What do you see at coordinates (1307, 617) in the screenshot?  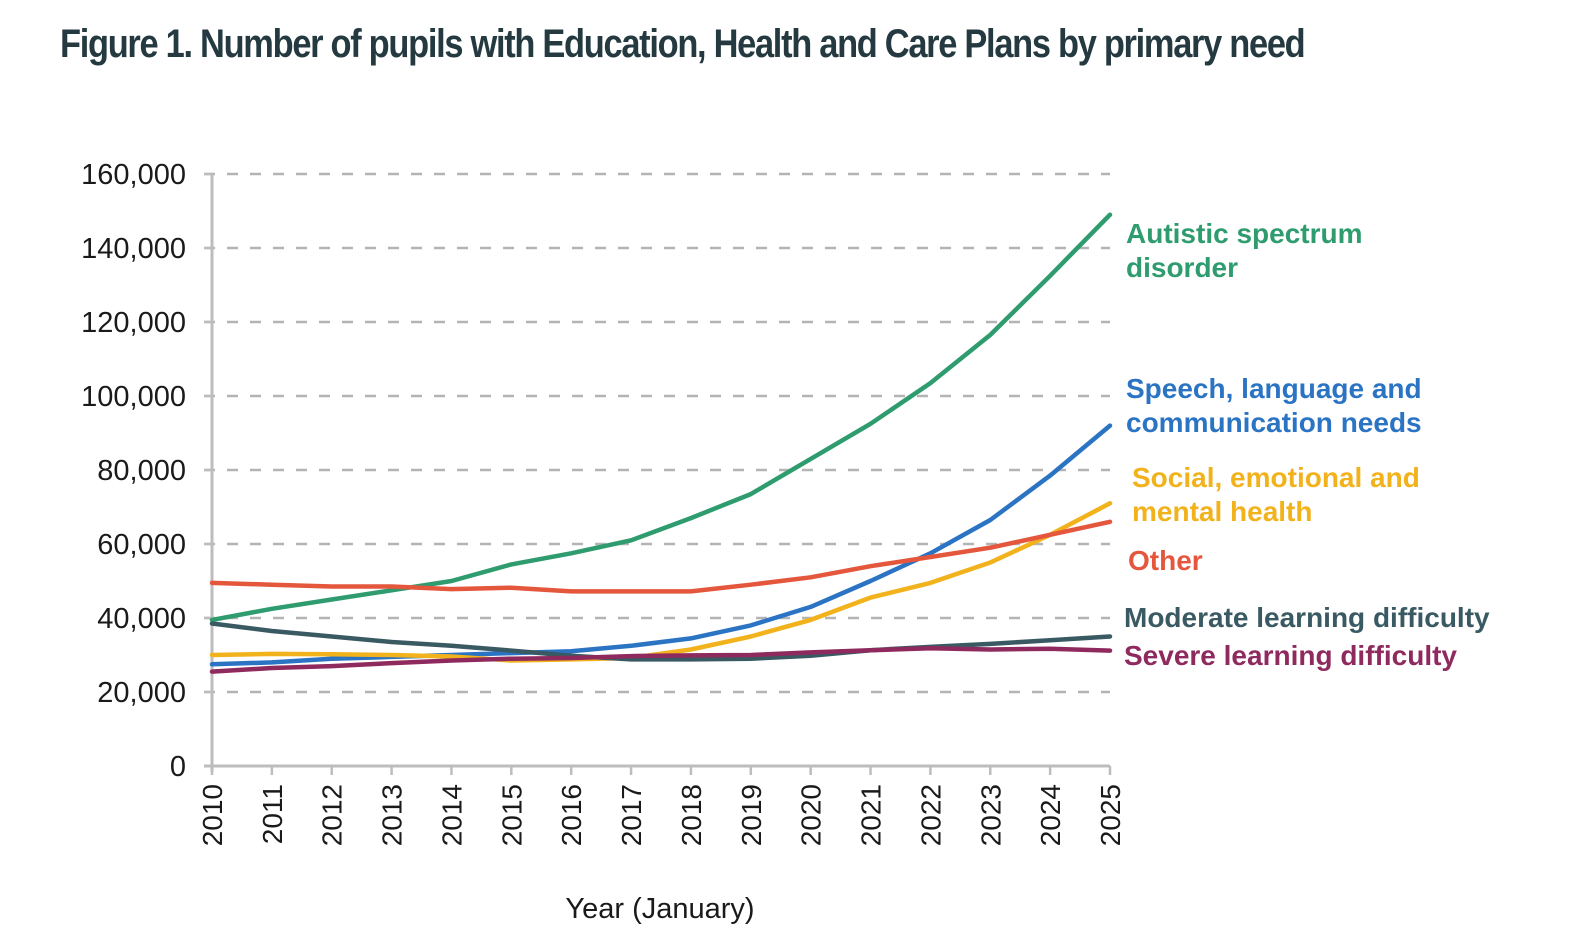 I see `series-label: Moderate learning difficulty` at bounding box center [1307, 617].